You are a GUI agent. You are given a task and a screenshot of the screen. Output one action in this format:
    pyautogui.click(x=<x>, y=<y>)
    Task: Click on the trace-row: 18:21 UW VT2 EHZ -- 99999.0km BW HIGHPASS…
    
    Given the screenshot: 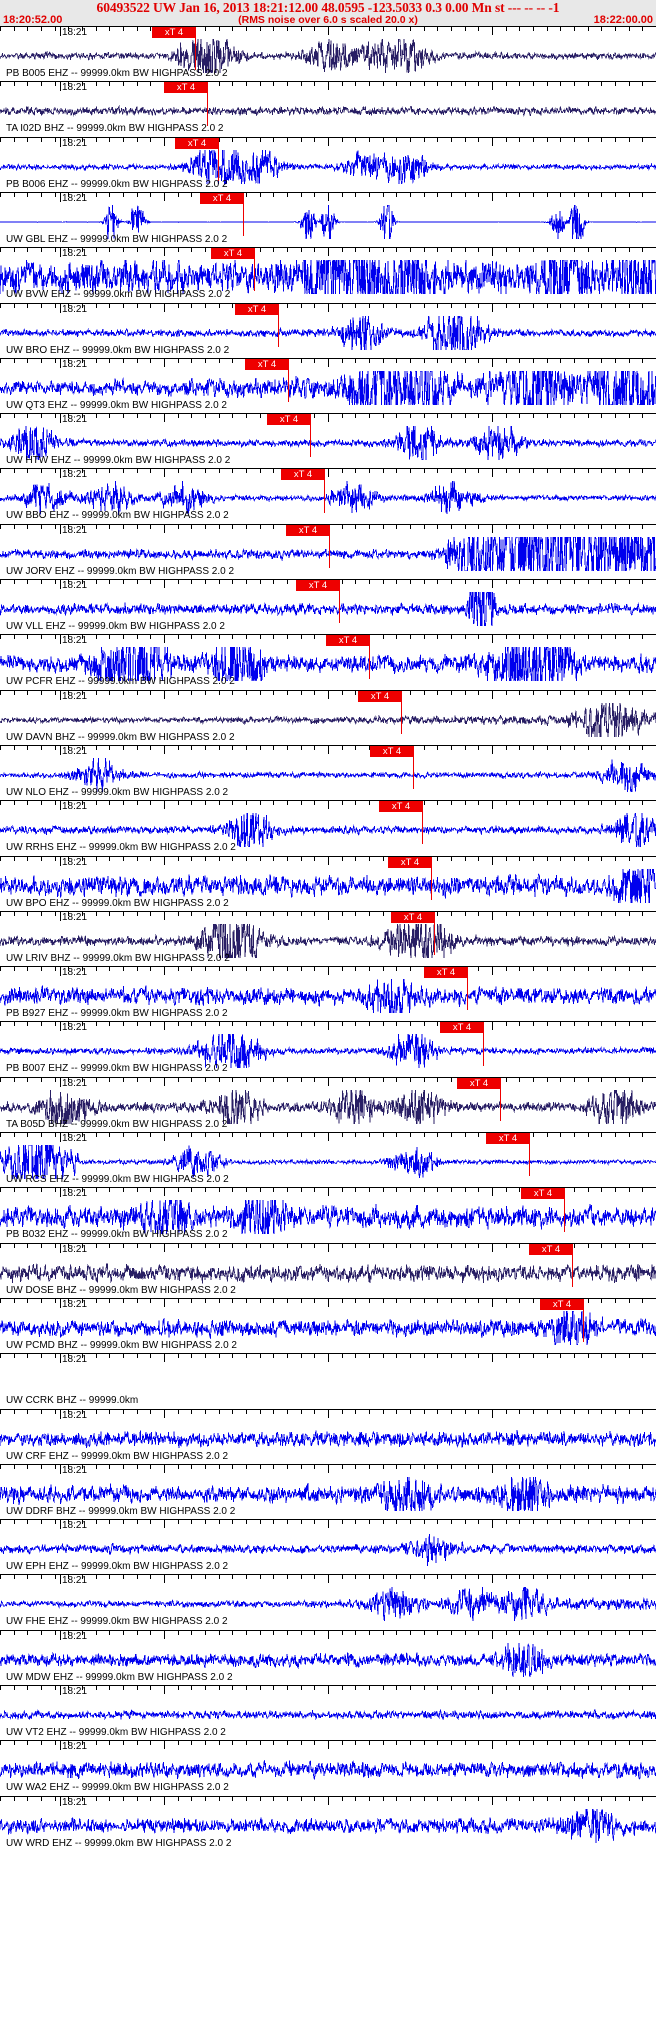 What is the action you would take?
    pyautogui.click(x=328, y=1713)
    